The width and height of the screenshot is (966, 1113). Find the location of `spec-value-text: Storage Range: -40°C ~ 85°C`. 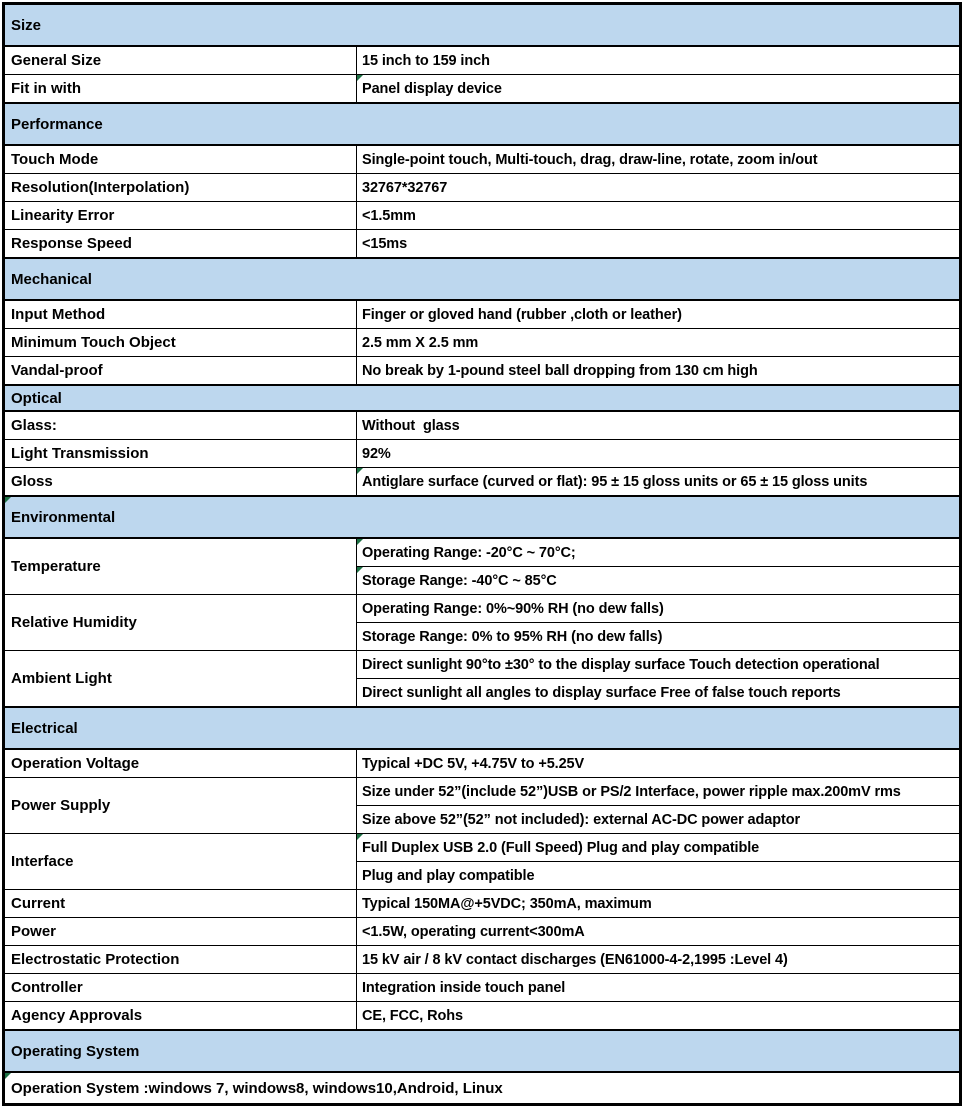

spec-value-text: Storage Range: -40°C ~ 85°C is located at coordinates (459, 580).